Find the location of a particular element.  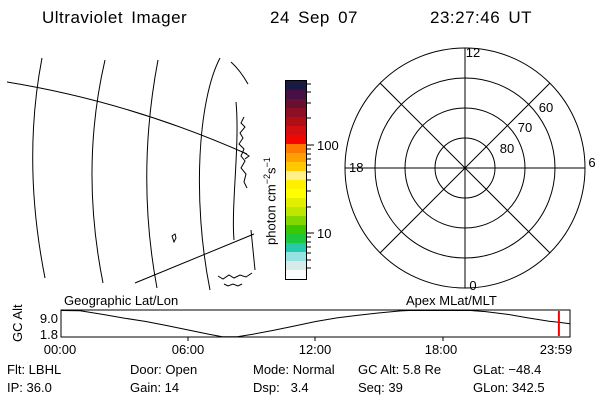

strip-frame is located at coordinates (315, 323).